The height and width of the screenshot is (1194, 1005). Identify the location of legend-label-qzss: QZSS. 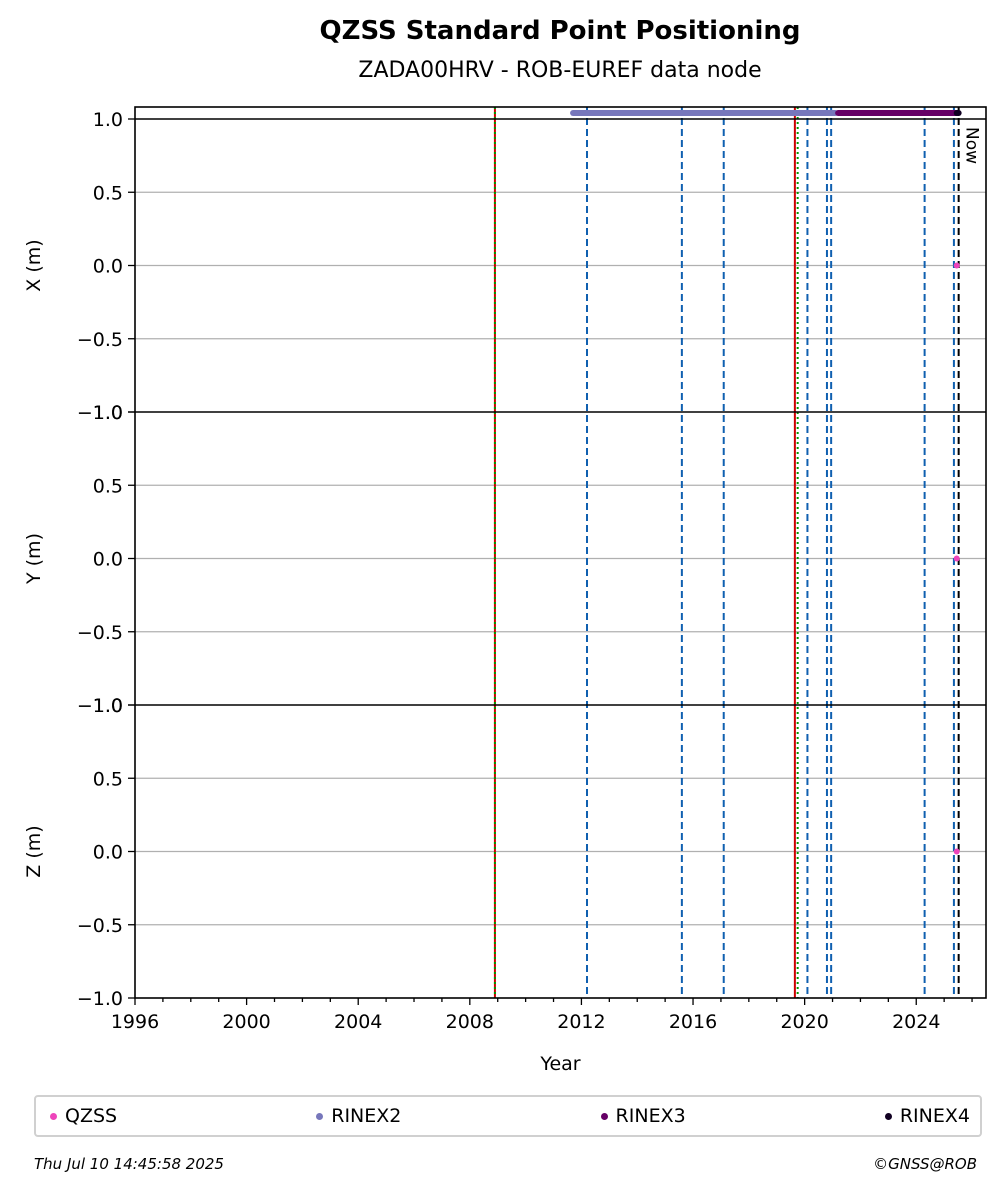
(91, 1116).